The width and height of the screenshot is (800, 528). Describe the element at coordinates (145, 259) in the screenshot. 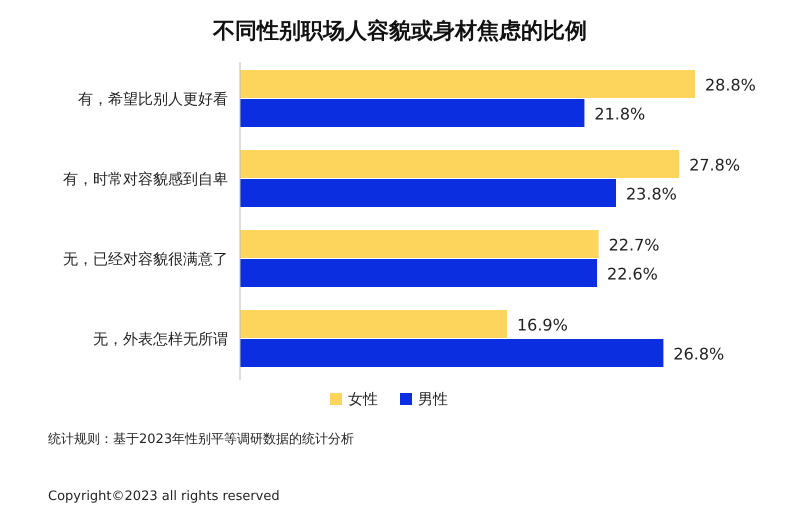

I see `y-tick-label: 无，已经对容貌很满意了` at that location.